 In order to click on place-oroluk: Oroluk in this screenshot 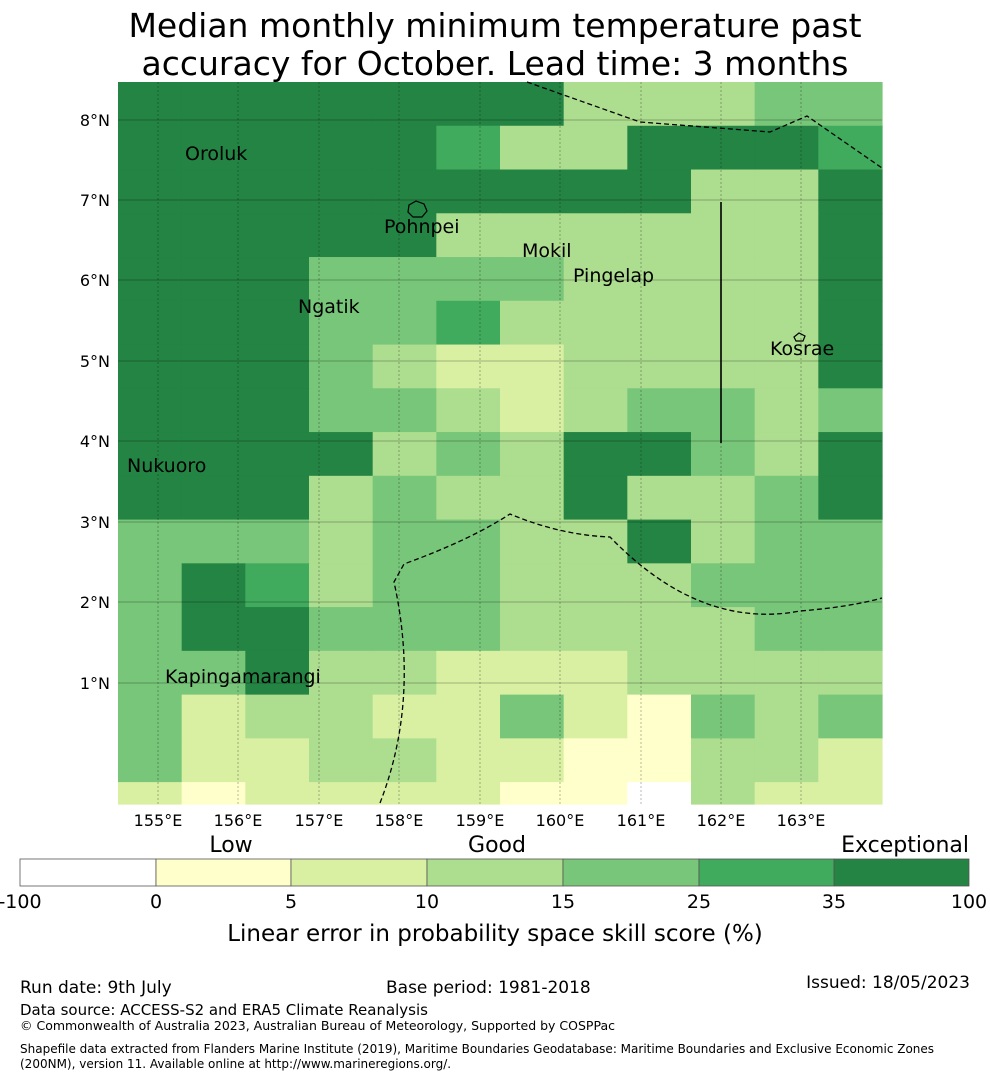, I will do `click(216, 154)`.